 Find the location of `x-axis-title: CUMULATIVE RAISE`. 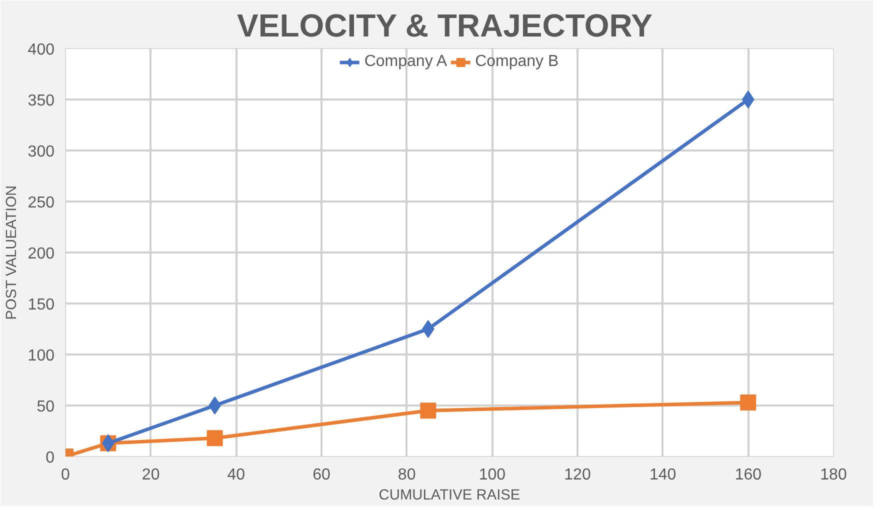

x-axis-title: CUMULATIVE RAISE is located at coordinates (449, 496).